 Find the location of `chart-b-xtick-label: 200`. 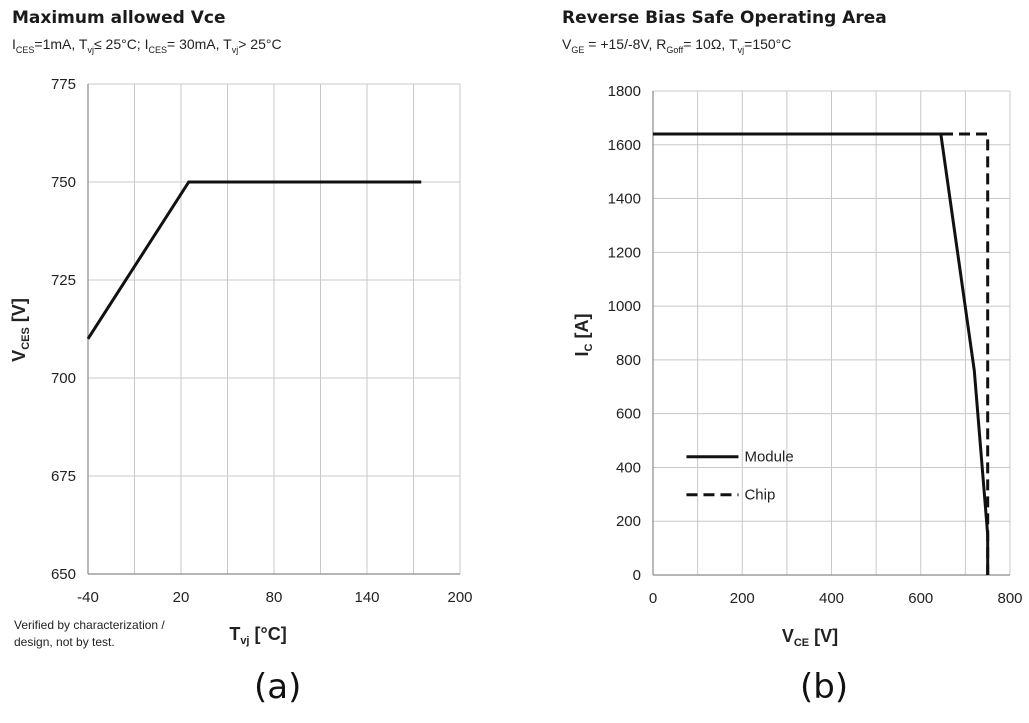

chart-b-xtick-label: 200 is located at coordinates (742, 598).